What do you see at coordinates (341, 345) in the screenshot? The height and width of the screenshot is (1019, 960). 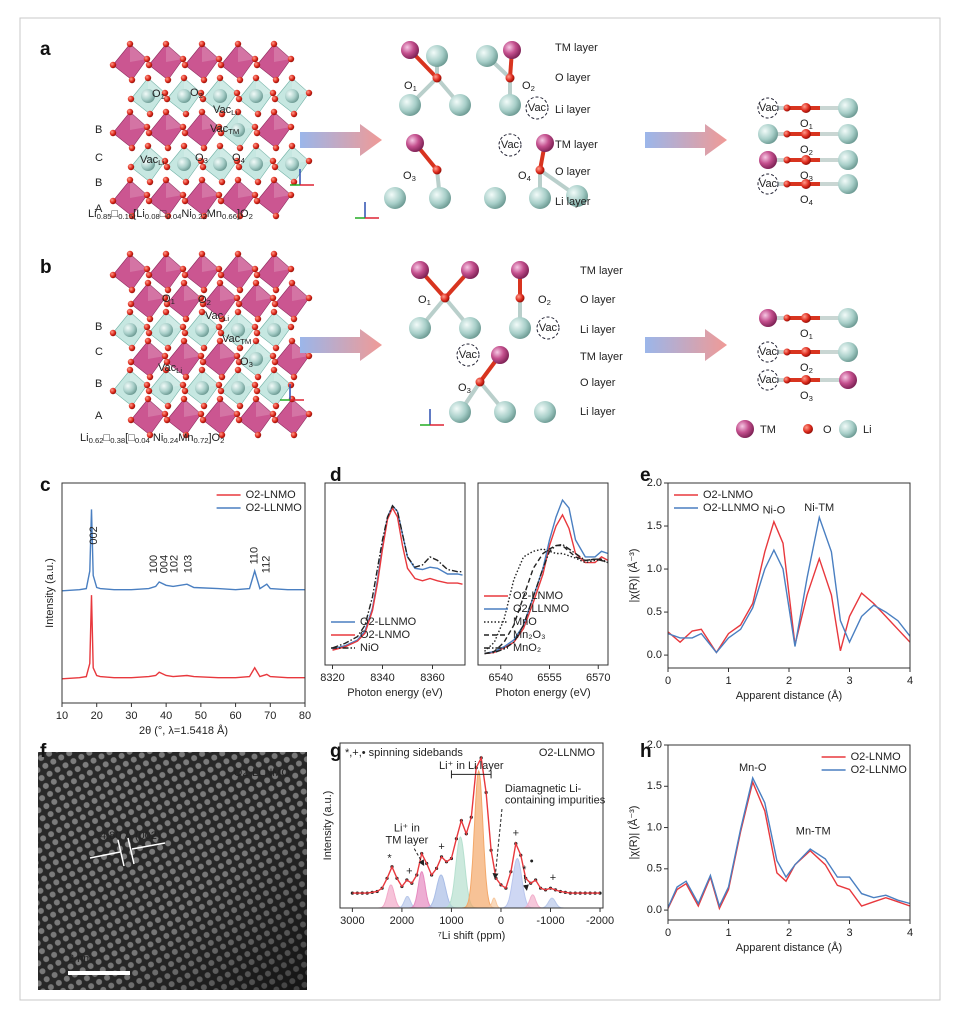 I see `process-arrow` at bounding box center [341, 345].